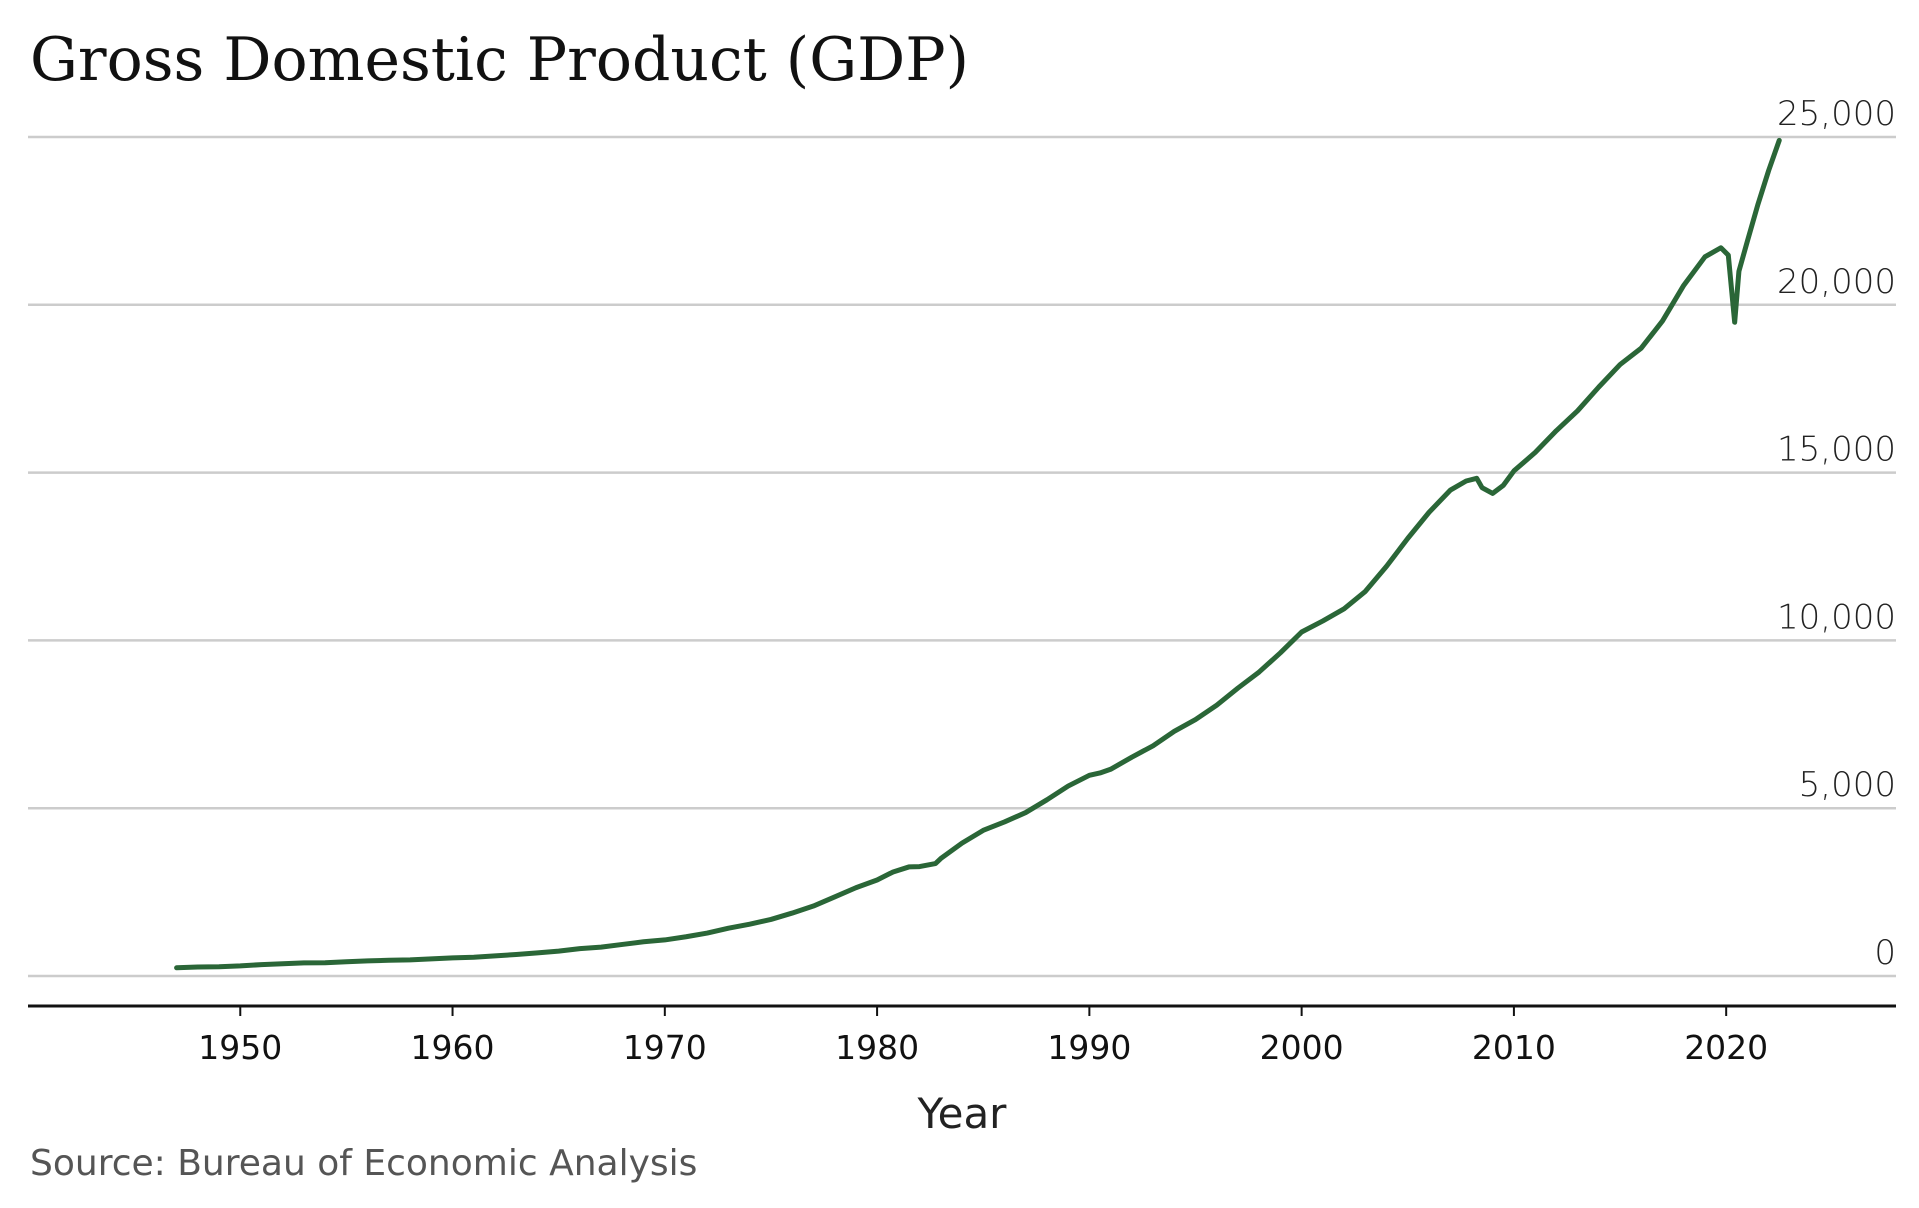 This screenshot has width=1919, height=1208. What do you see at coordinates (1836, 617) in the screenshot?
I see `y-tick-label: 10,000` at bounding box center [1836, 617].